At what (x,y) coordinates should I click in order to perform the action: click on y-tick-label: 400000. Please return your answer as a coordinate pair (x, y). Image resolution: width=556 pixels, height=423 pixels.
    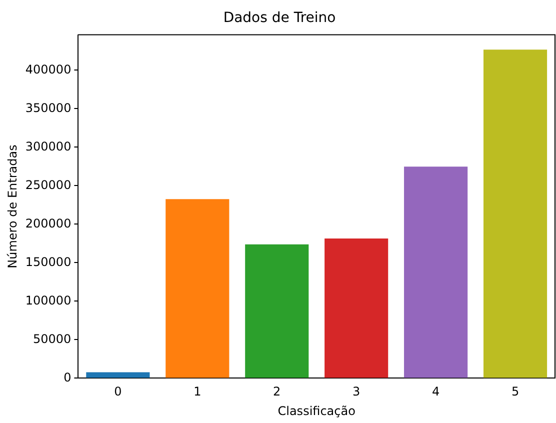
    Looking at the image, I should click on (48, 69).